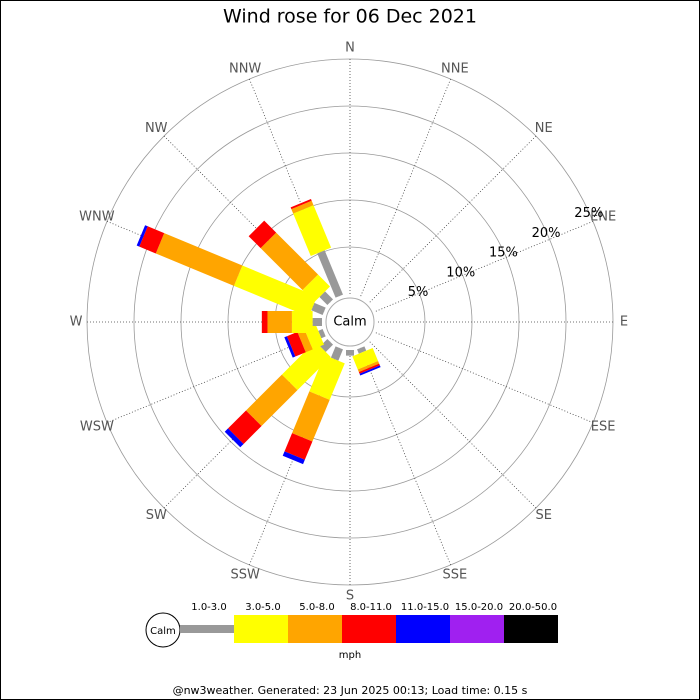  Describe the element at coordinates (371, 607) in the screenshot. I see `legend-label: 8.0-11.0` at that location.